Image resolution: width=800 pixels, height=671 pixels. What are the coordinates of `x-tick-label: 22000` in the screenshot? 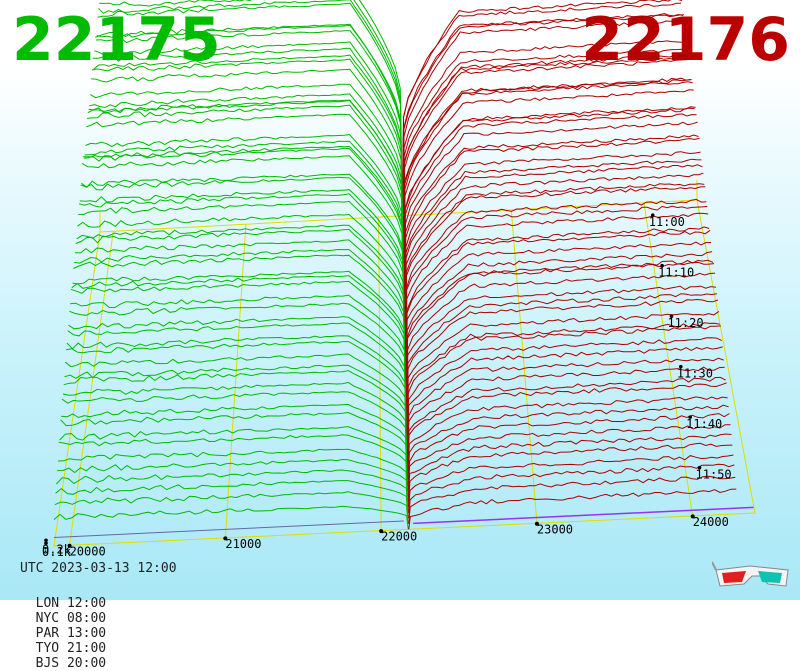 It's located at (399, 537).